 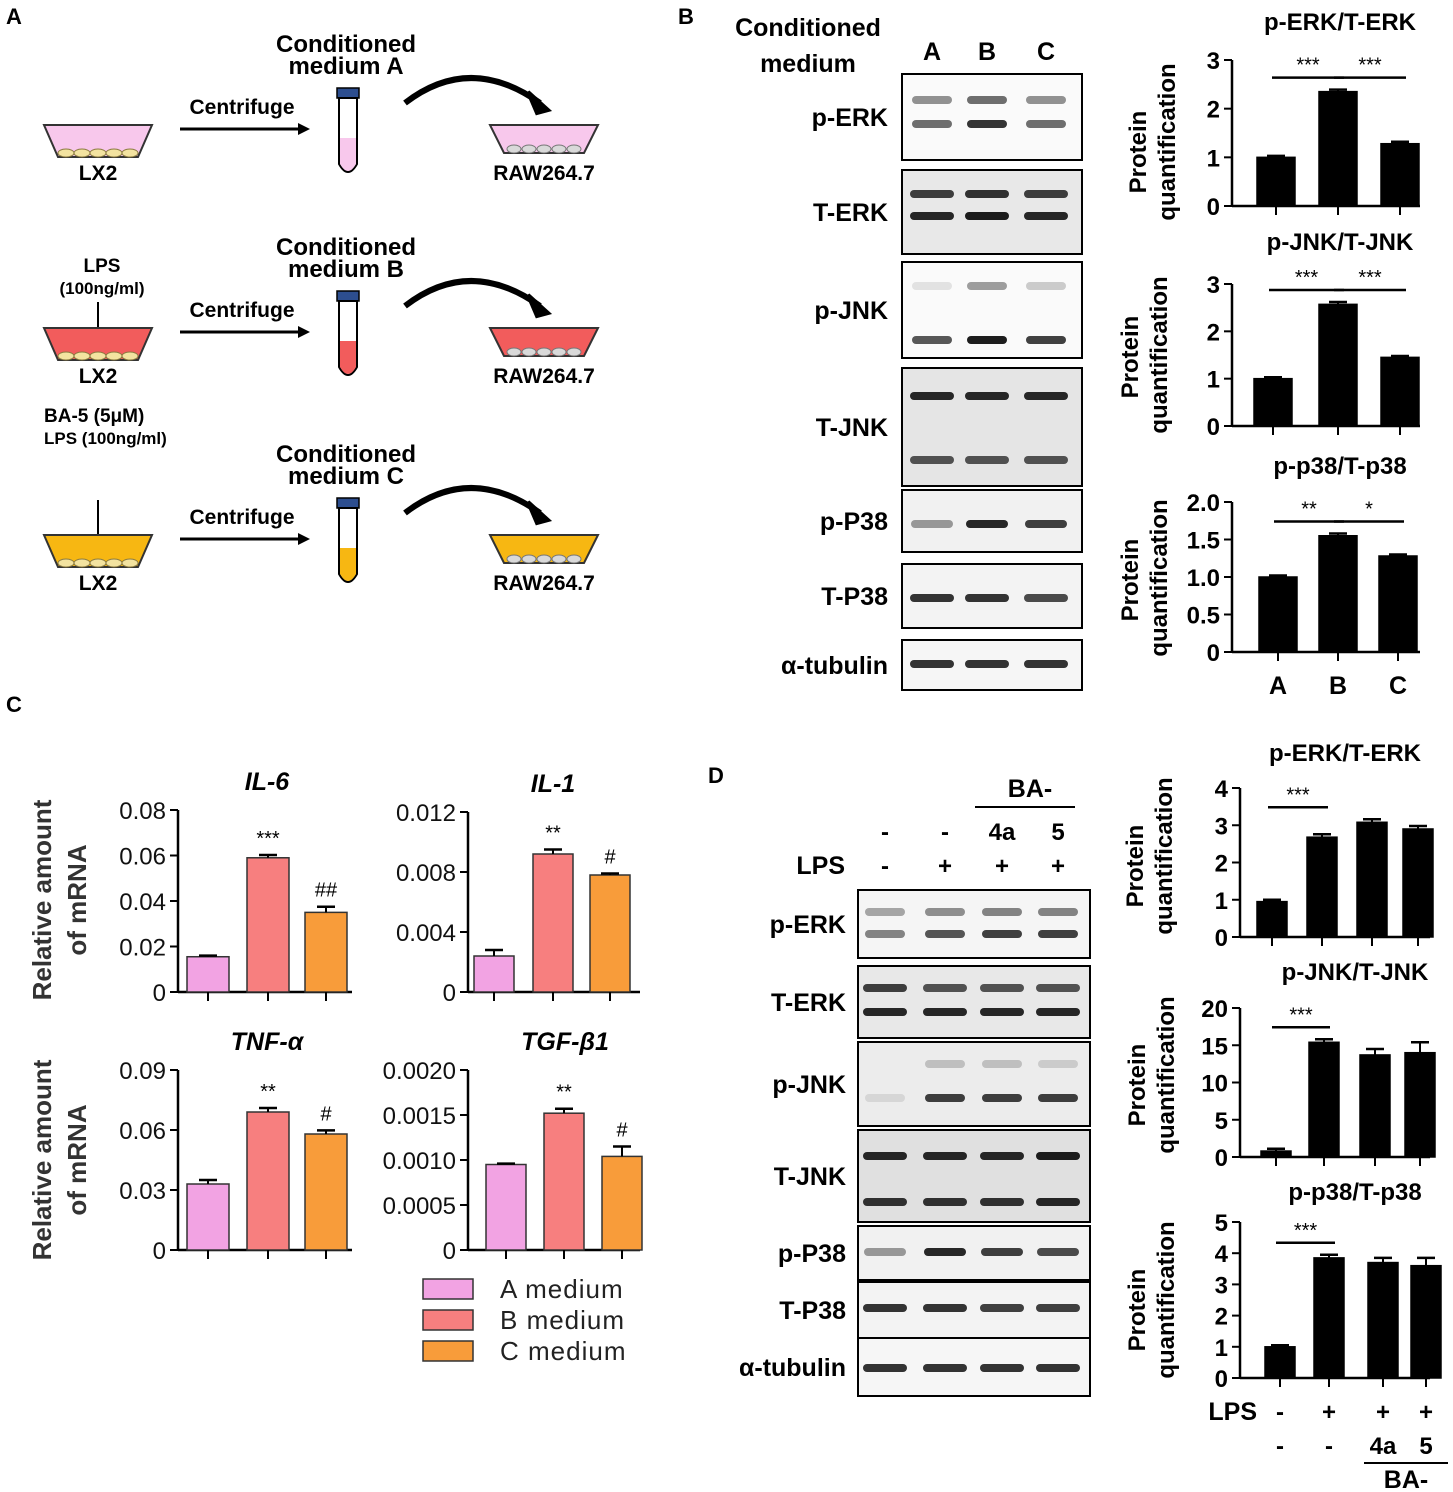 What do you see at coordinates (159, 1251) in the screenshot?
I see `chart-5-y-tick-label: 0` at bounding box center [159, 1251].